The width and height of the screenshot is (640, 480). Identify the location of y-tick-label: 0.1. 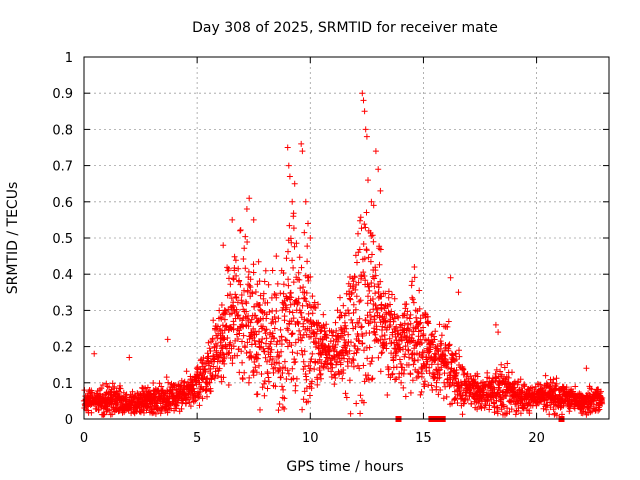
(62, 384).